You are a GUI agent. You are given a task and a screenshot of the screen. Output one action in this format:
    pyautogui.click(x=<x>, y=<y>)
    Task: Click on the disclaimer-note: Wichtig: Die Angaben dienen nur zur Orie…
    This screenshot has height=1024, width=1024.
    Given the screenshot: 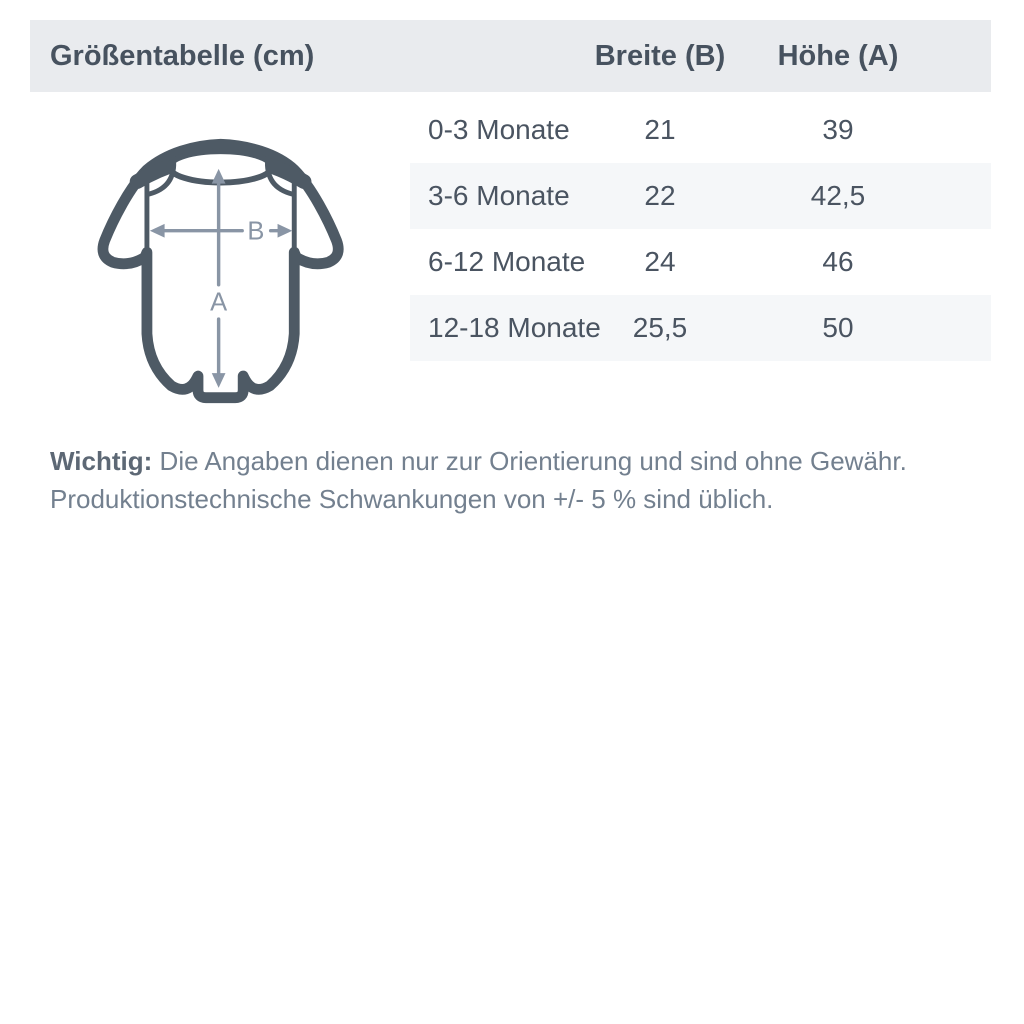 What is the action you would take?
    pyautogui.click(x=515, y=480)
    